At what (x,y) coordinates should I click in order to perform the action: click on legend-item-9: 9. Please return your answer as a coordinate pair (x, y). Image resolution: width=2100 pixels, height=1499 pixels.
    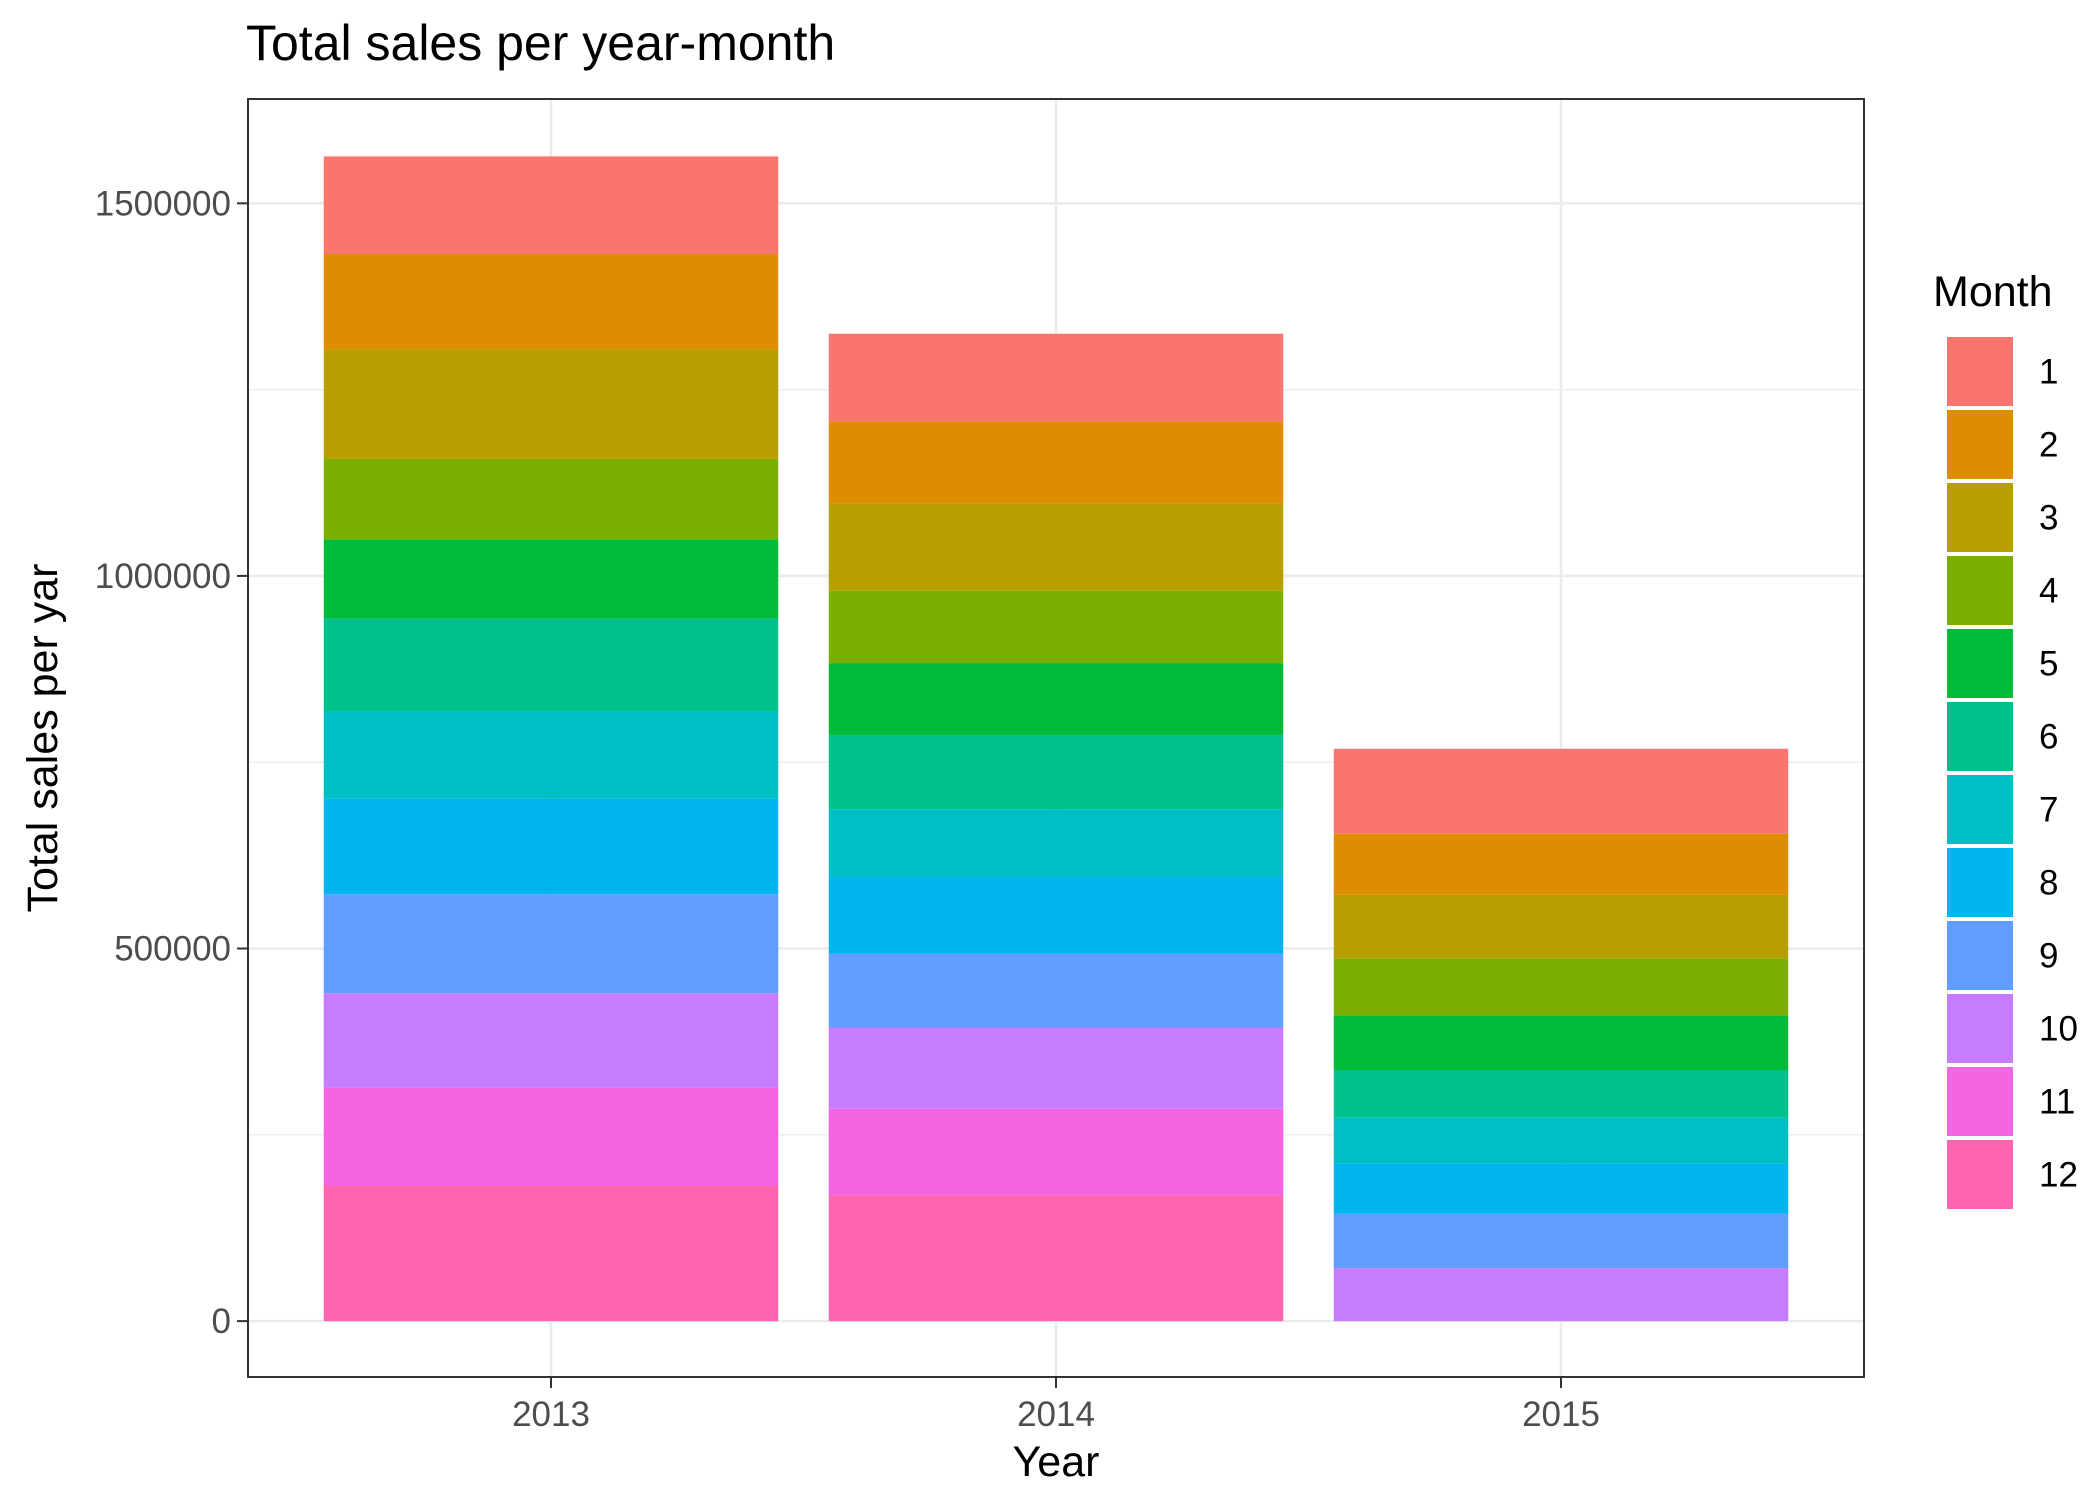
    Looking at the image, I should click on (2002, 955).